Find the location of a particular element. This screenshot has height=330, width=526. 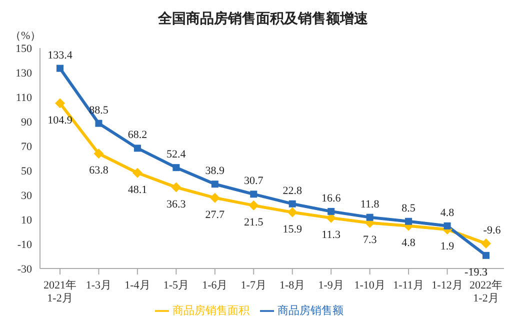

data-label: -9.6 is located at coordinates (492, 230).